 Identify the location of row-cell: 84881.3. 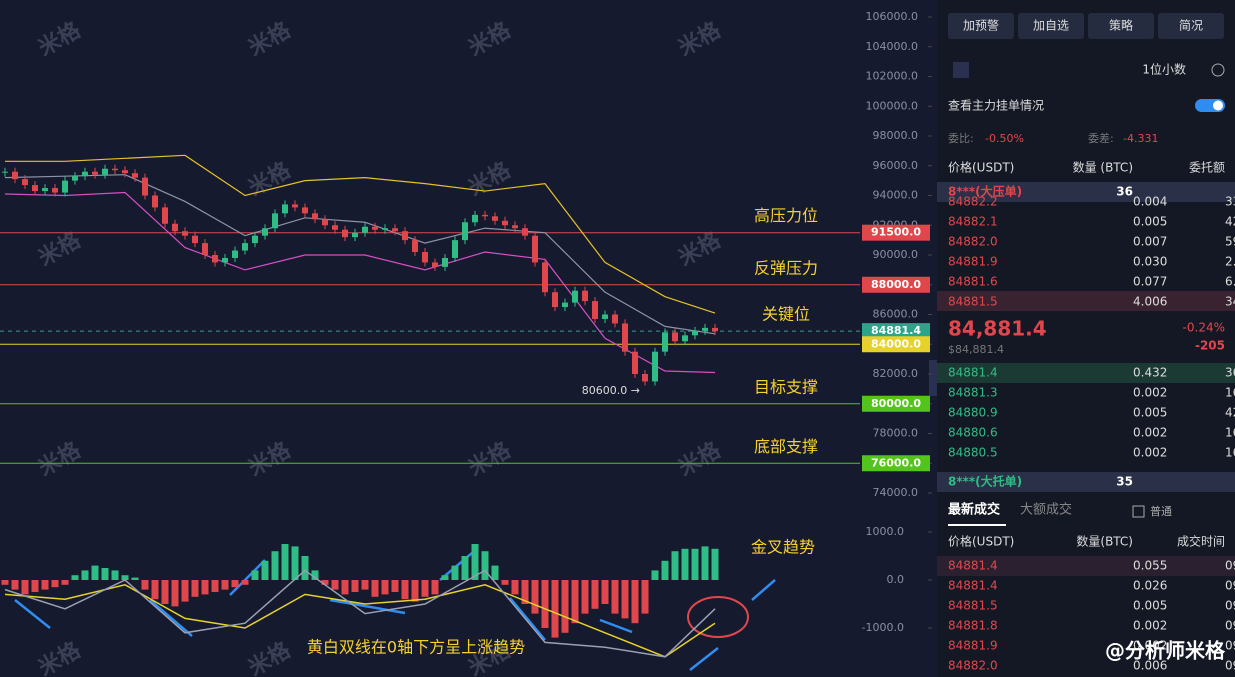
(973, 393).